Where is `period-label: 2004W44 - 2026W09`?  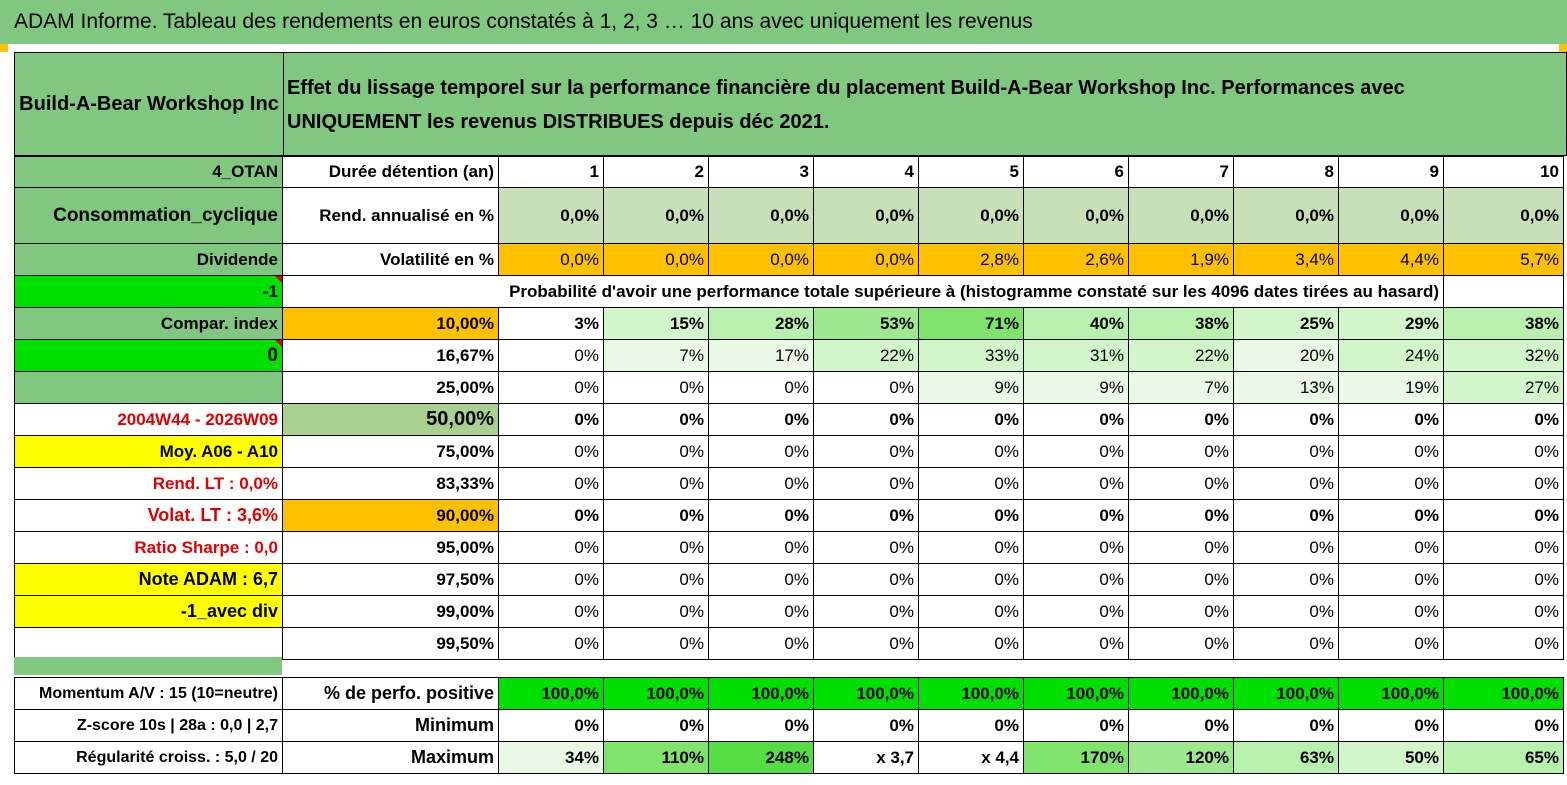
period-label: 2004W44 - 2026W09 is located at coordinates (148, 419).